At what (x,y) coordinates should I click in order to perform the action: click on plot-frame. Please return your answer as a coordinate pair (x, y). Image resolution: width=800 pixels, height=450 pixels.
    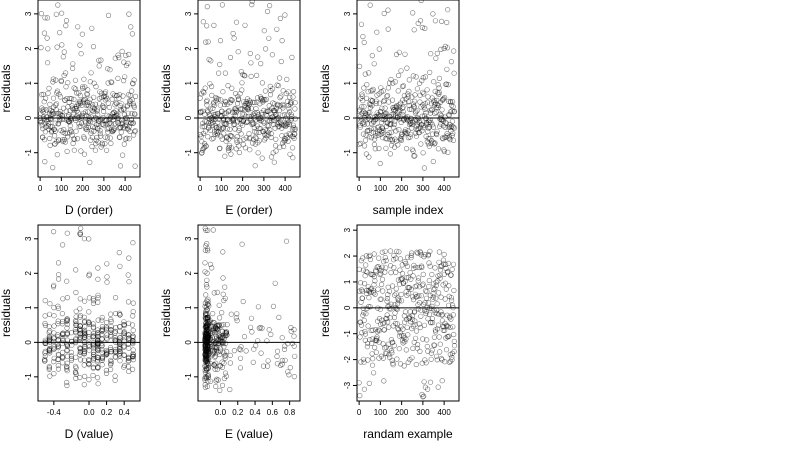
    Looking at the image, I should click on (249, 89).